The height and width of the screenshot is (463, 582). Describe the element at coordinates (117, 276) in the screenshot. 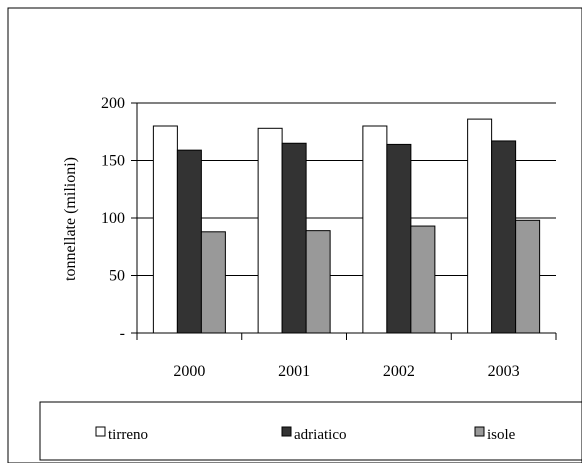

I see `y-tick-label: 50` at that location.